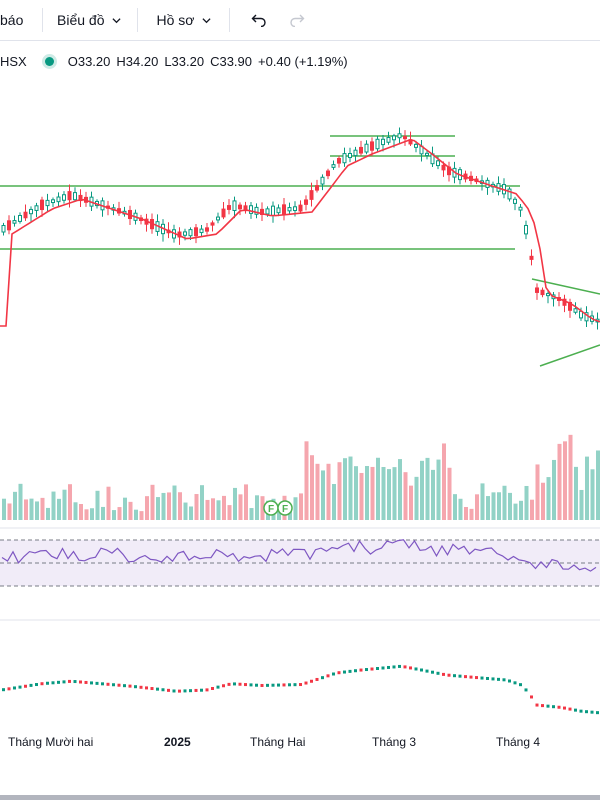  I want to click on event-marker-label: F, so click(285, 509).